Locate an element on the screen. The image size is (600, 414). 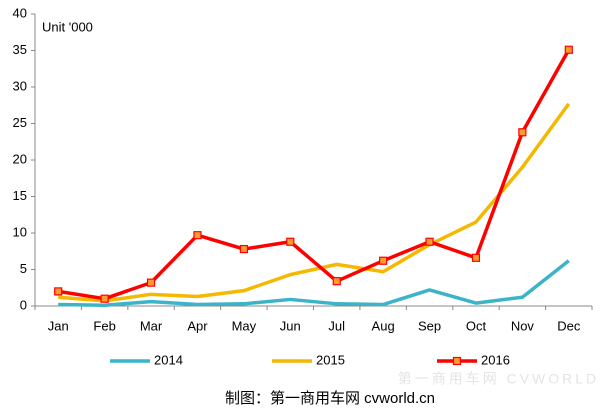
y-tick-label: 25 is located at coordinates (20, 122).